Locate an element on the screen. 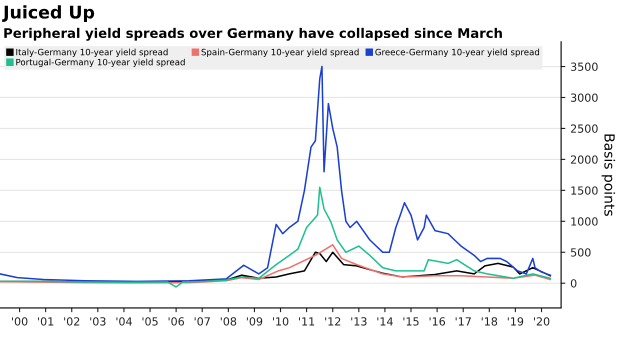 This screenshot has height=348, width=620. legend-label: Greece-Germany 10-year yield spread is located at coordinates (457, 52).